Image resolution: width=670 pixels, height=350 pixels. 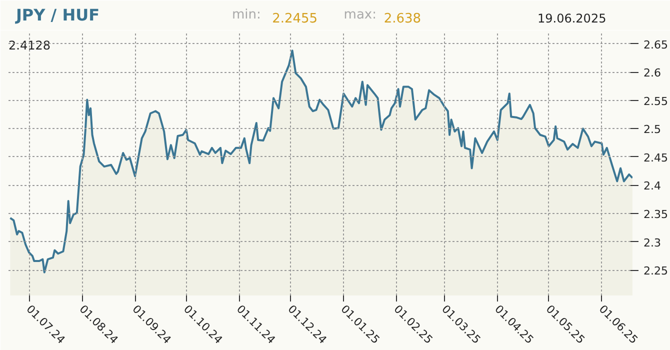 I want to click on text: 2.638, so click(x=403, y=19).